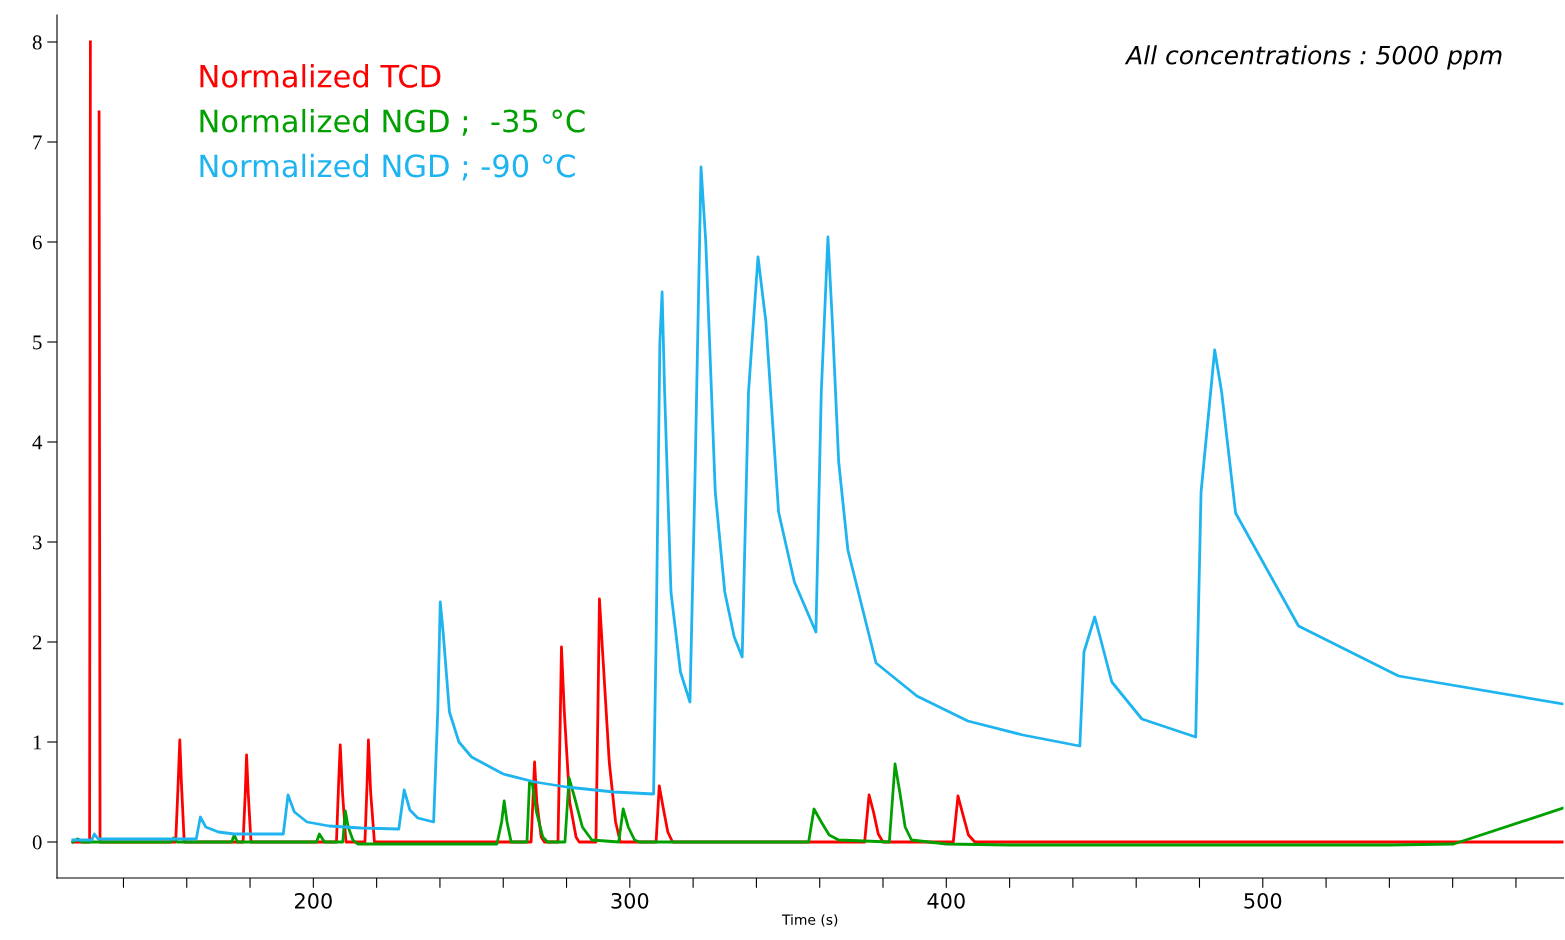 The width and height of the screenshot is (1565, 940). What do you see at coordinates (37, 342) in the screenshot?
I see `y-tick-label: 5` at bounding box center [37, 342].